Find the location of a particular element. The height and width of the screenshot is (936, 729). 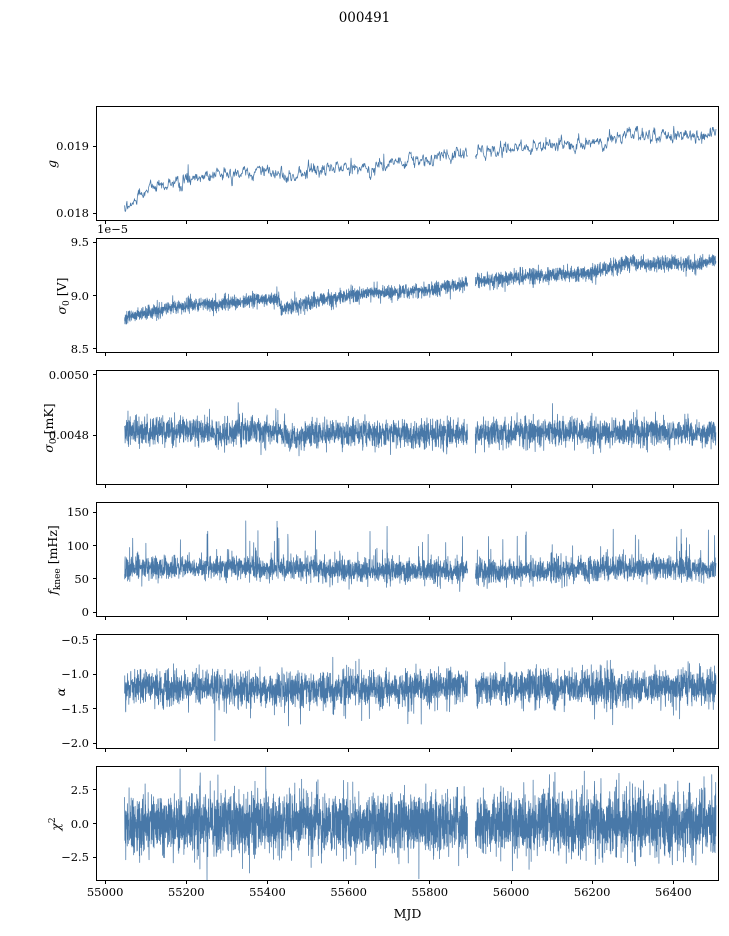

x-tick-label: 55000 is located at coordinates (105, 892).